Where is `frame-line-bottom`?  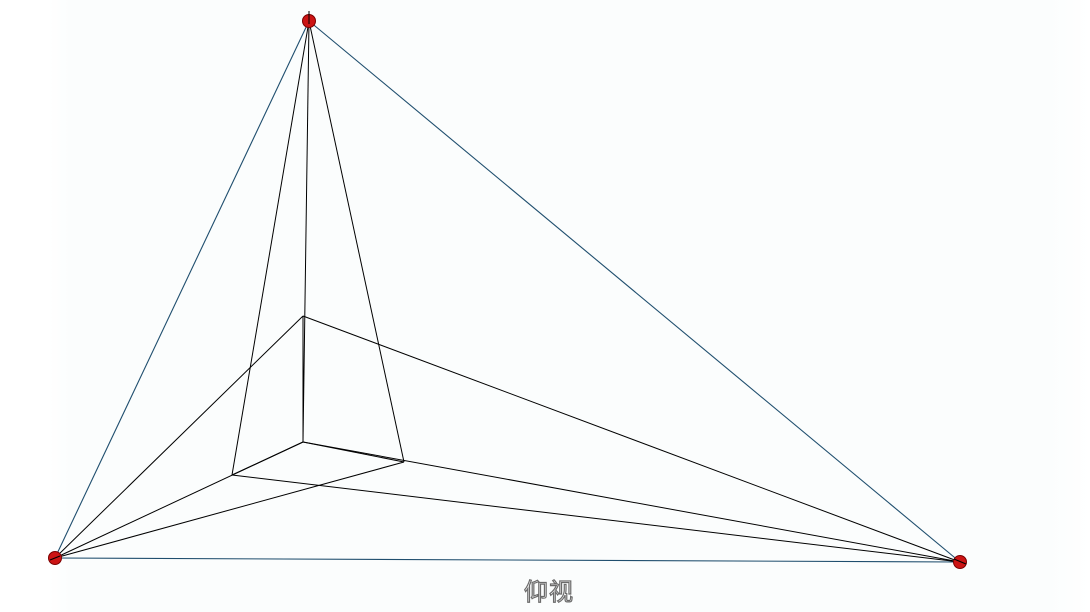
frame-line-bottom is located at coordinates (507, 560).